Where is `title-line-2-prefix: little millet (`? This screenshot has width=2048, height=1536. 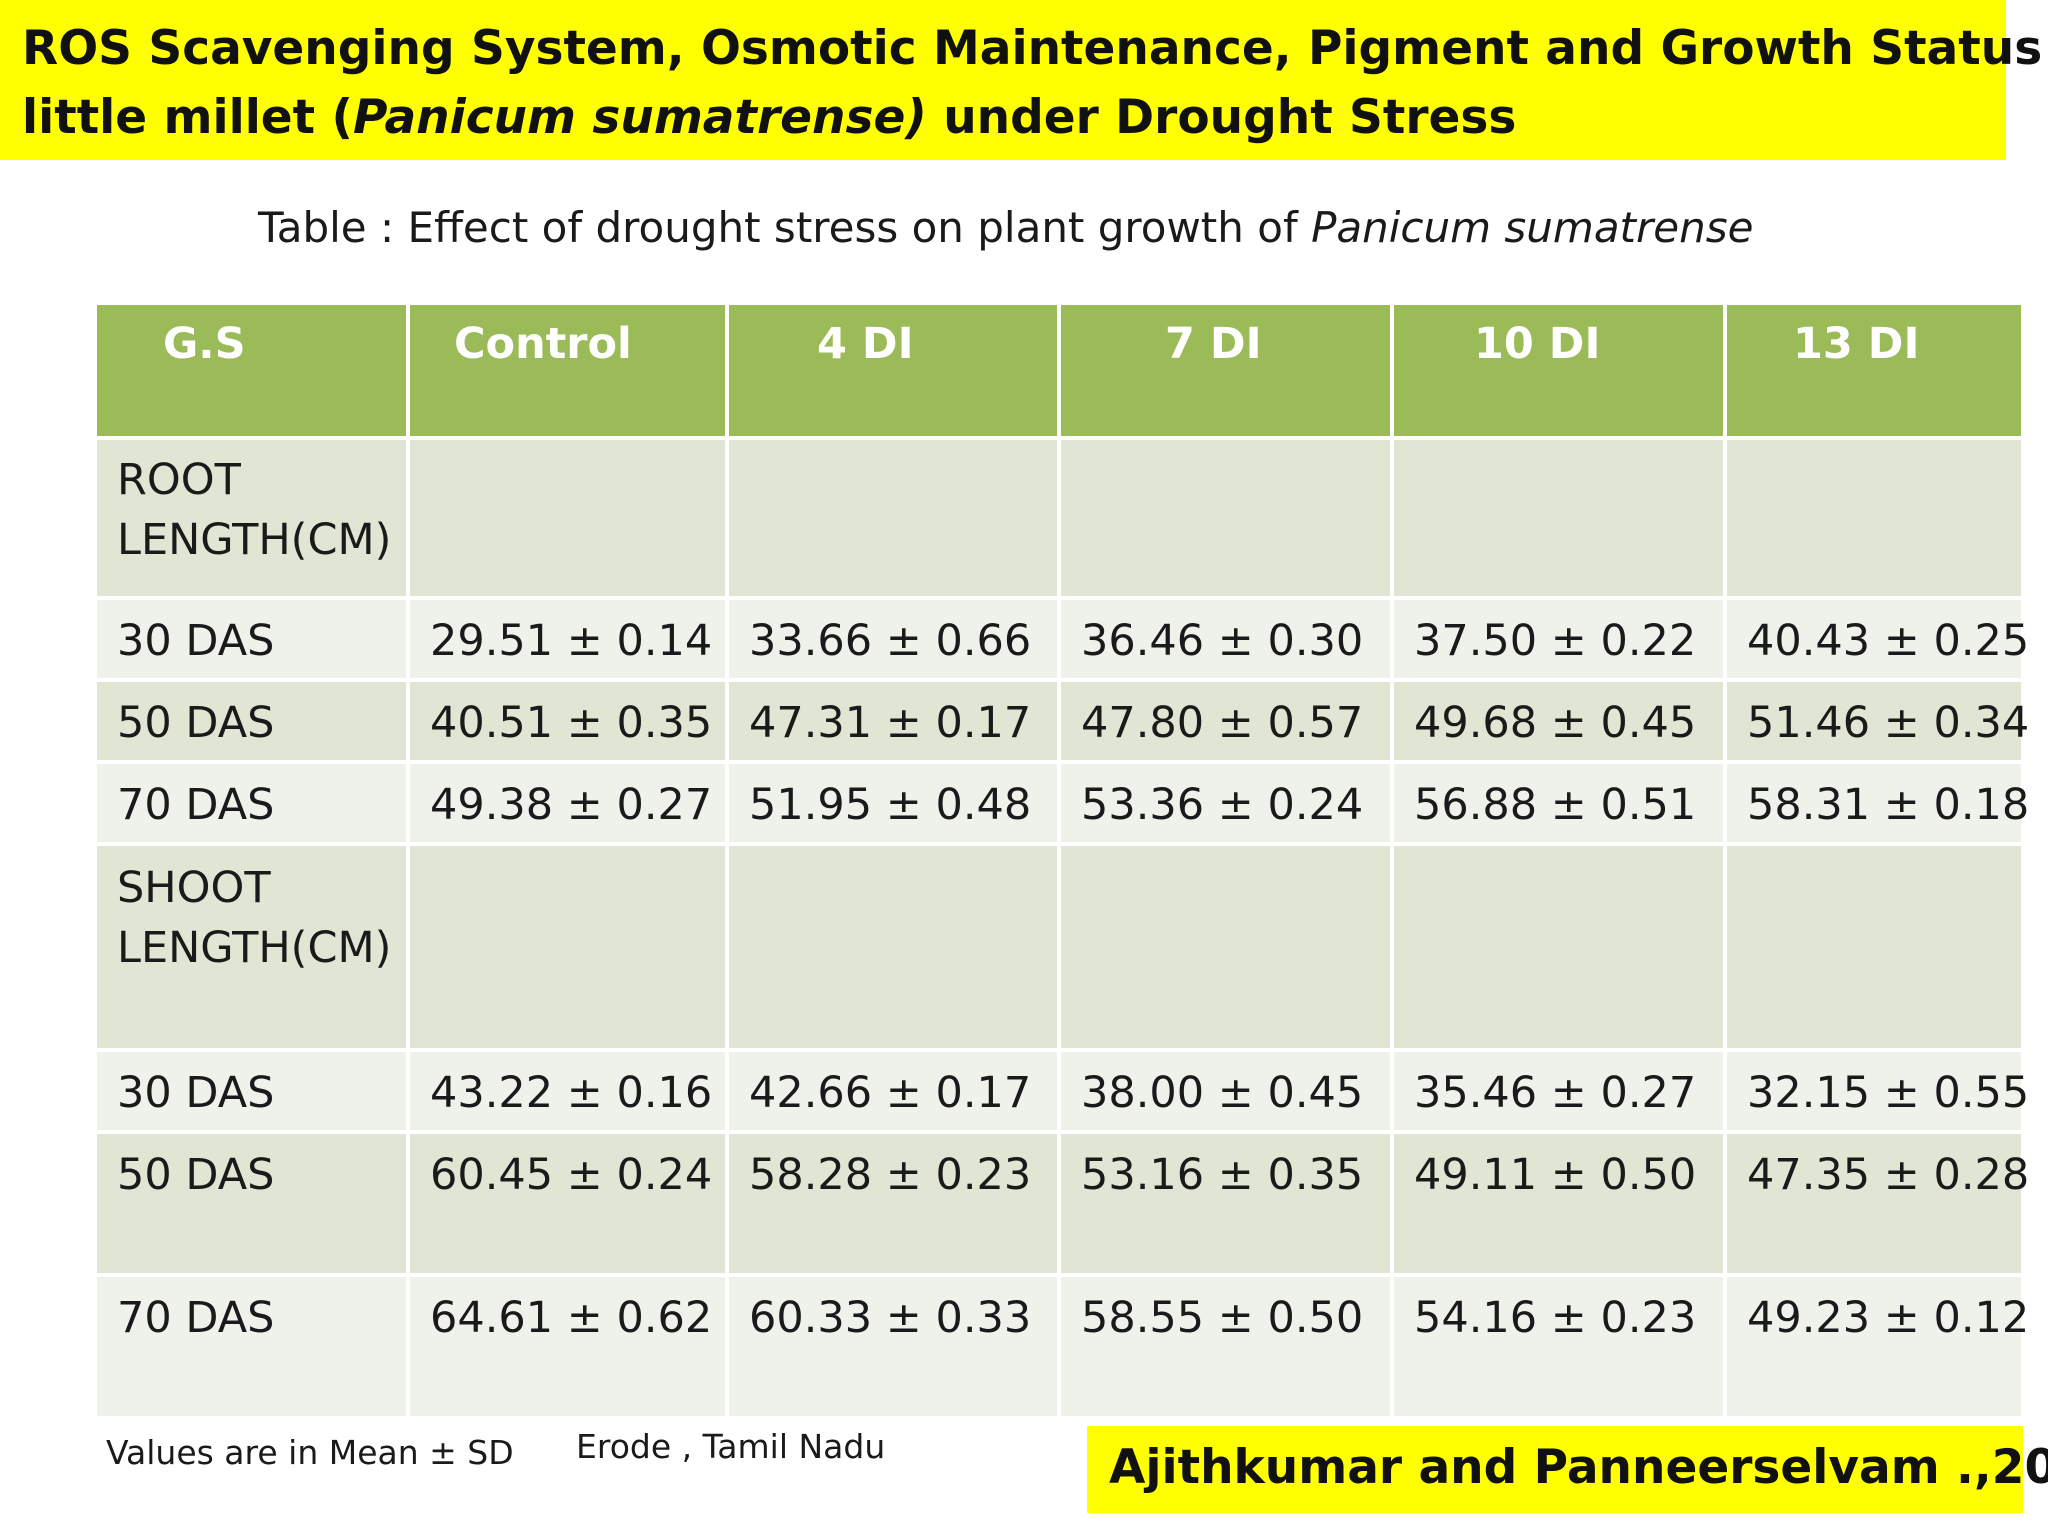
title-line-2-prefix: little millet ( is located at coordinates (187, 117).